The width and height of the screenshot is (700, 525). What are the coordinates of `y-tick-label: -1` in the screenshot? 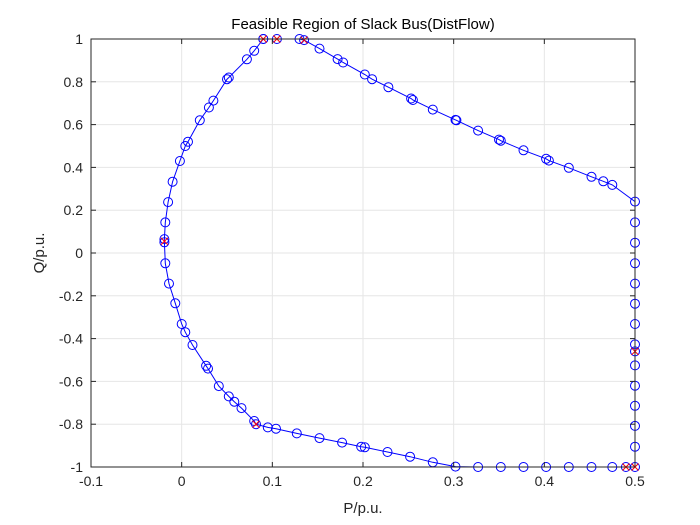 It's located at (77, 467).